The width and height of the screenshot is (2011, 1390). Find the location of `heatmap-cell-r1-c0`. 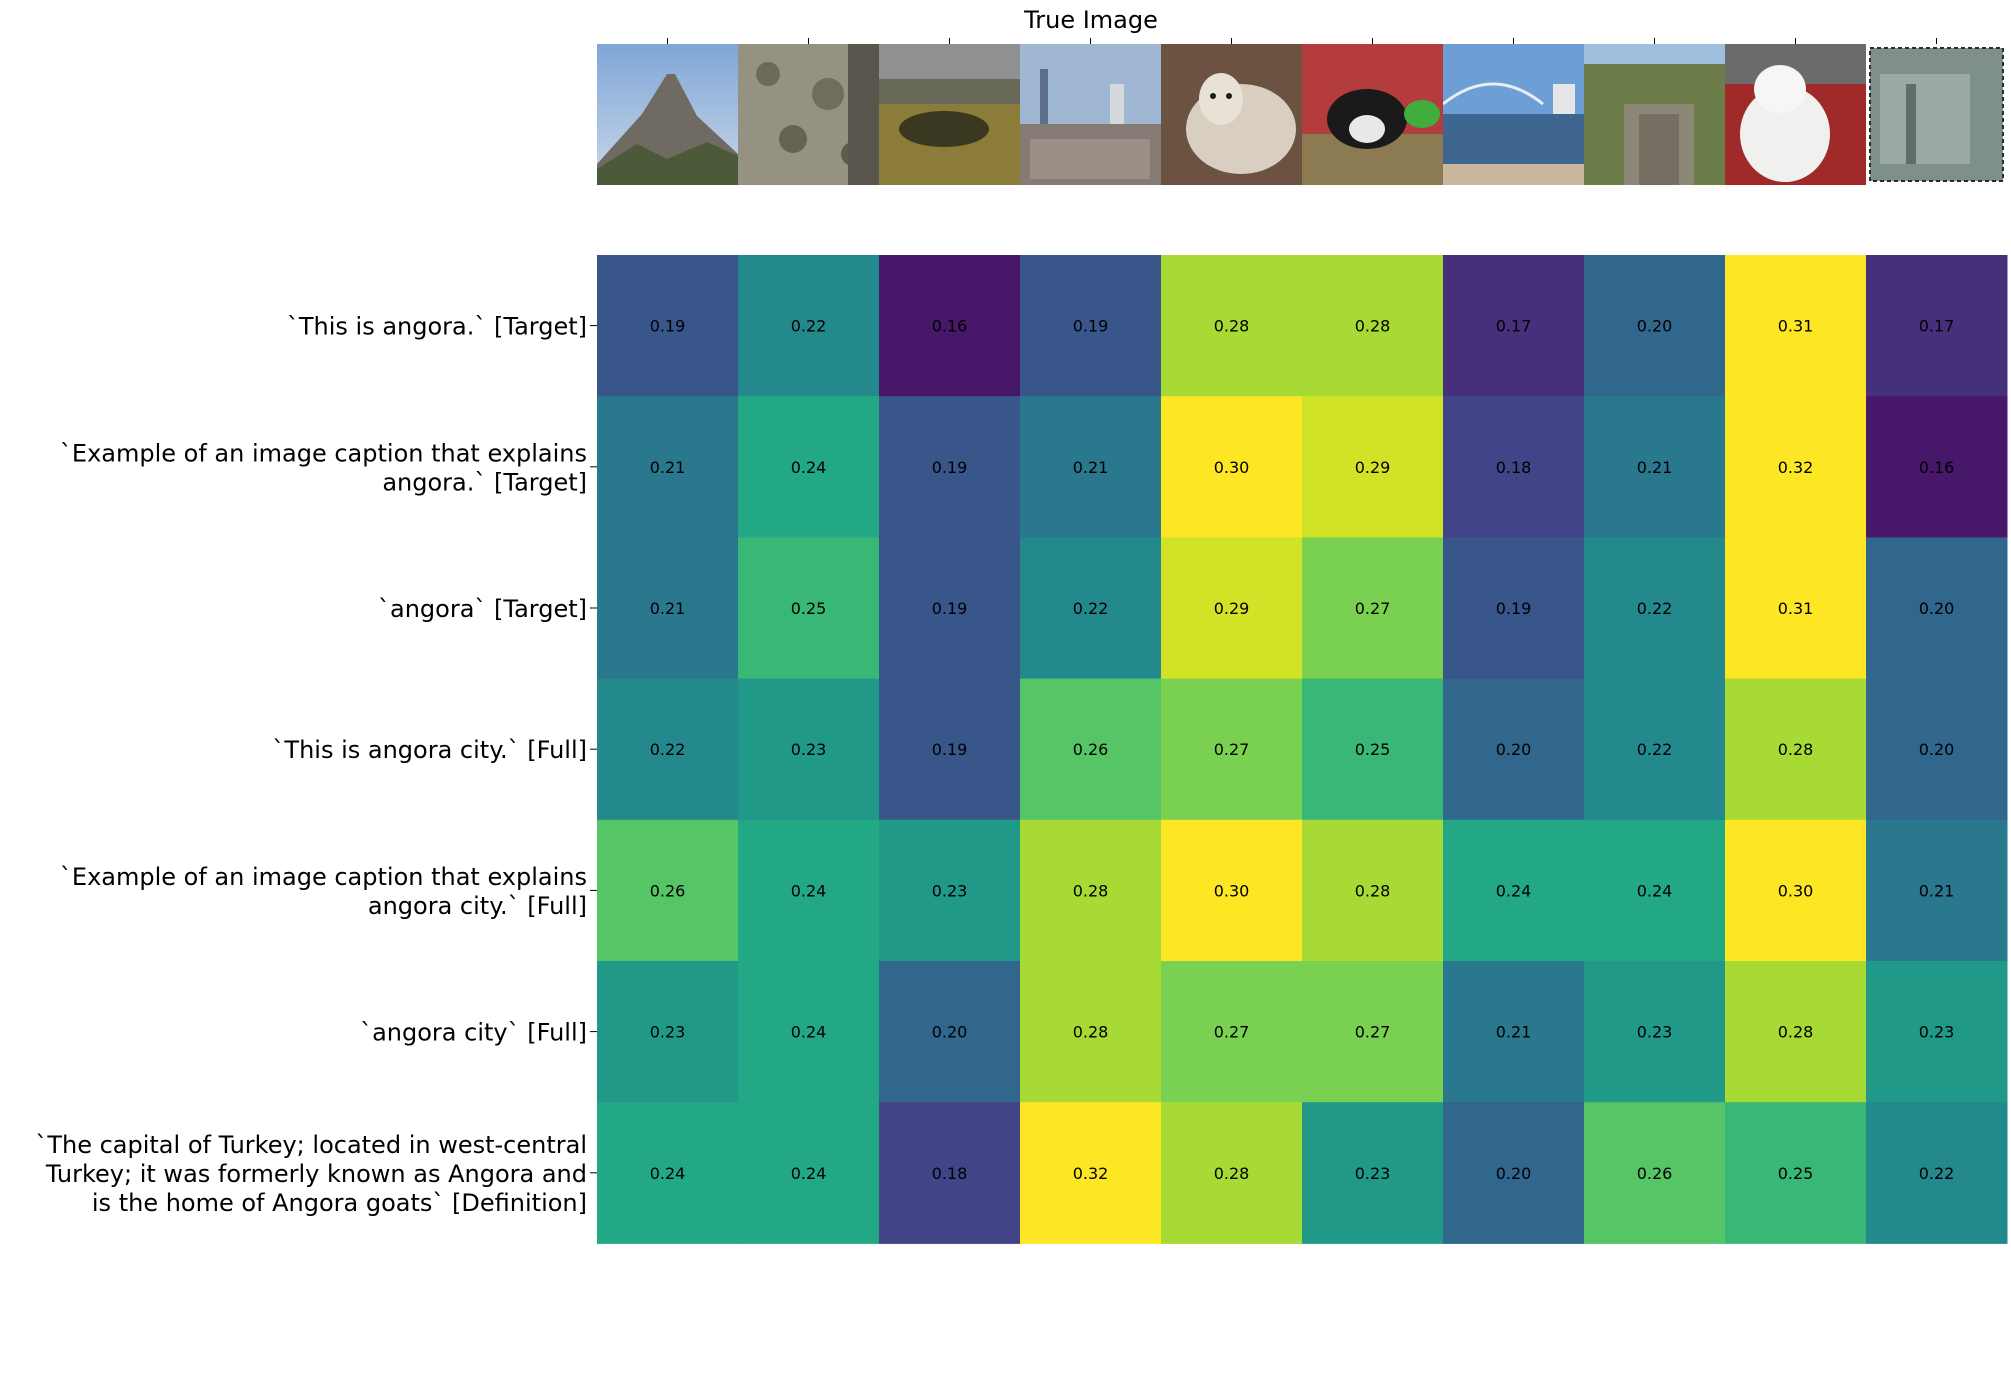

heatmap-cell-r1-c0 is located at coordinates (668, 467).